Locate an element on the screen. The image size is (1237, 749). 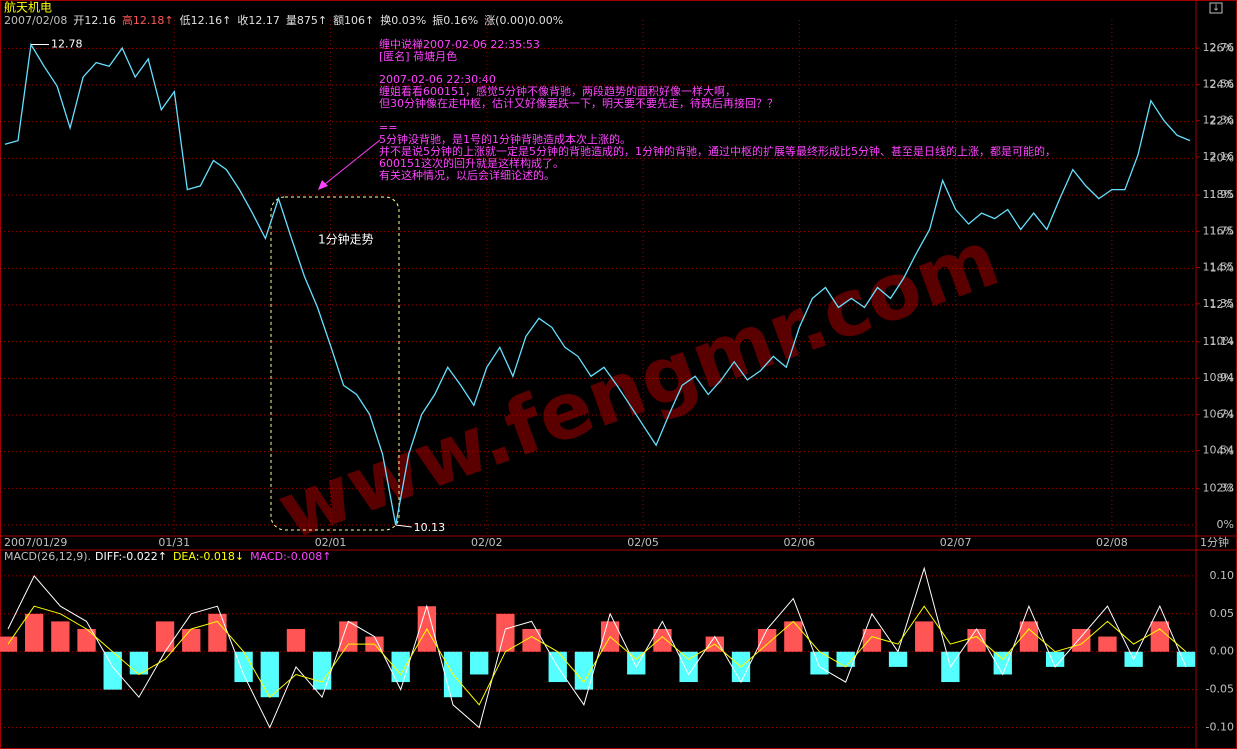
y2-tick-label: 16% is located at coordinates (1222, 231).